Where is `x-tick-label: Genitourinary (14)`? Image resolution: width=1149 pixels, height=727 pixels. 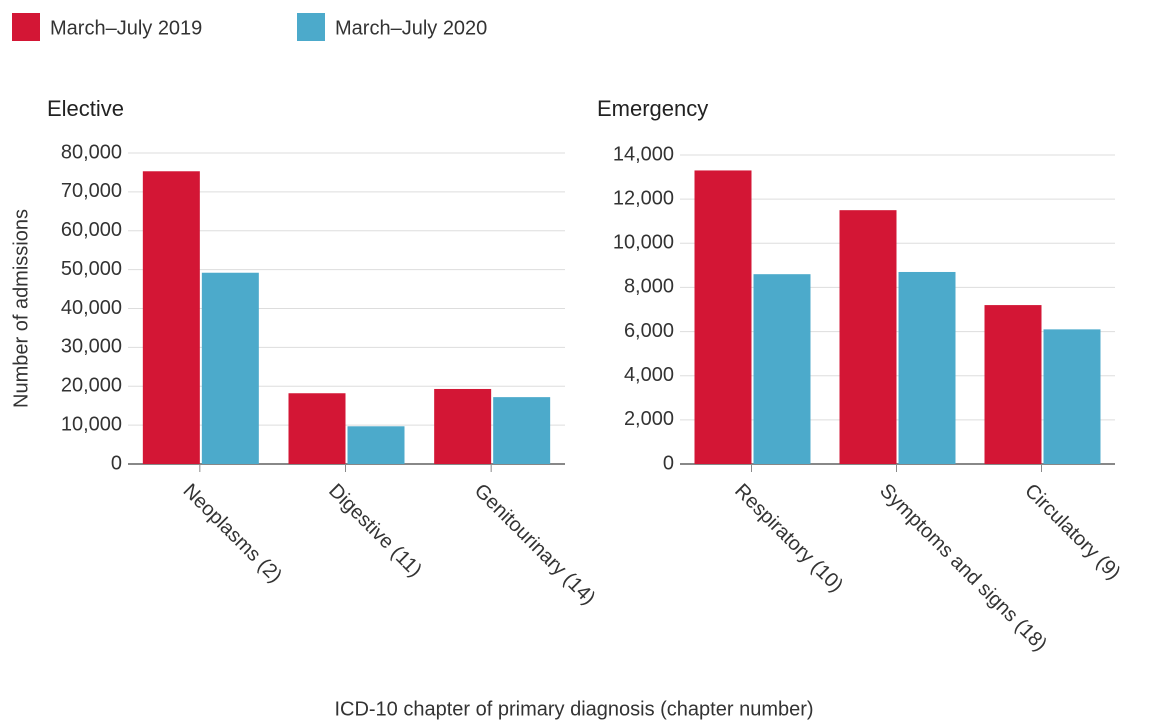 x-tick-label: Genitourinary (14) is located at coordinates (535, 545).